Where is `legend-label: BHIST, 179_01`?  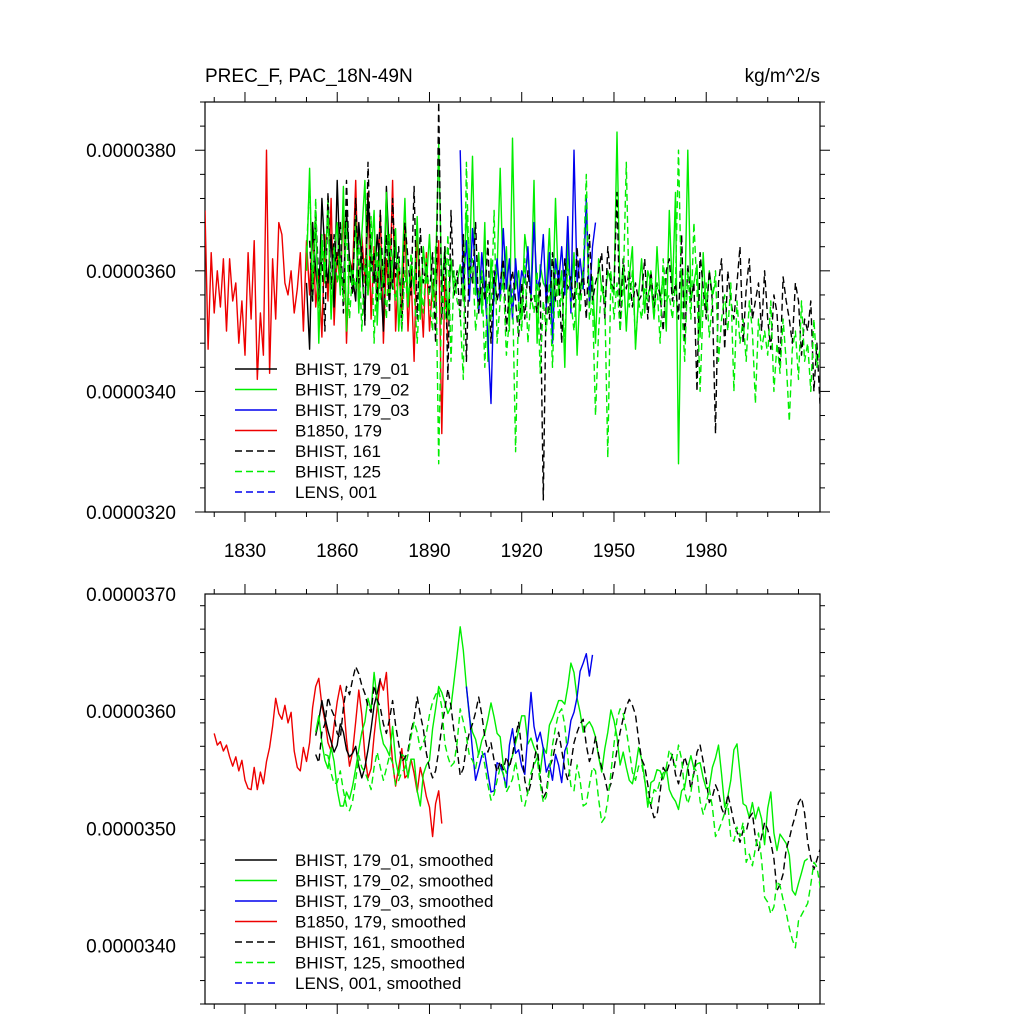
legend-label: BHIST, 179_01 is located at coordinates (352, 369).